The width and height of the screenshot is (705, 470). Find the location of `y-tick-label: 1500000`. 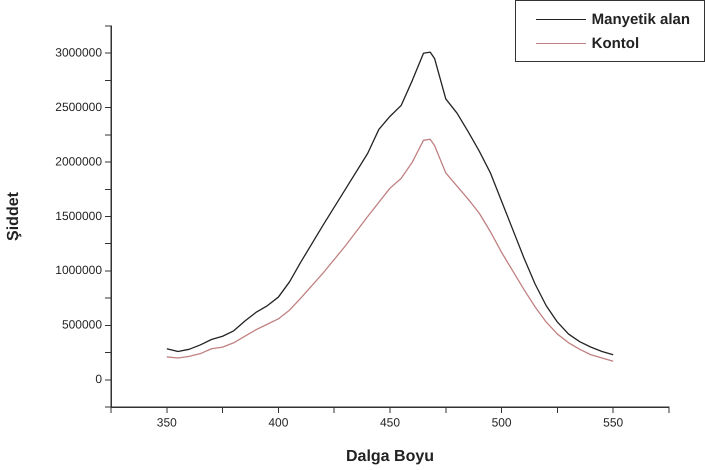

y-tick-label: 1500000 is located at coordinates (78, 215).